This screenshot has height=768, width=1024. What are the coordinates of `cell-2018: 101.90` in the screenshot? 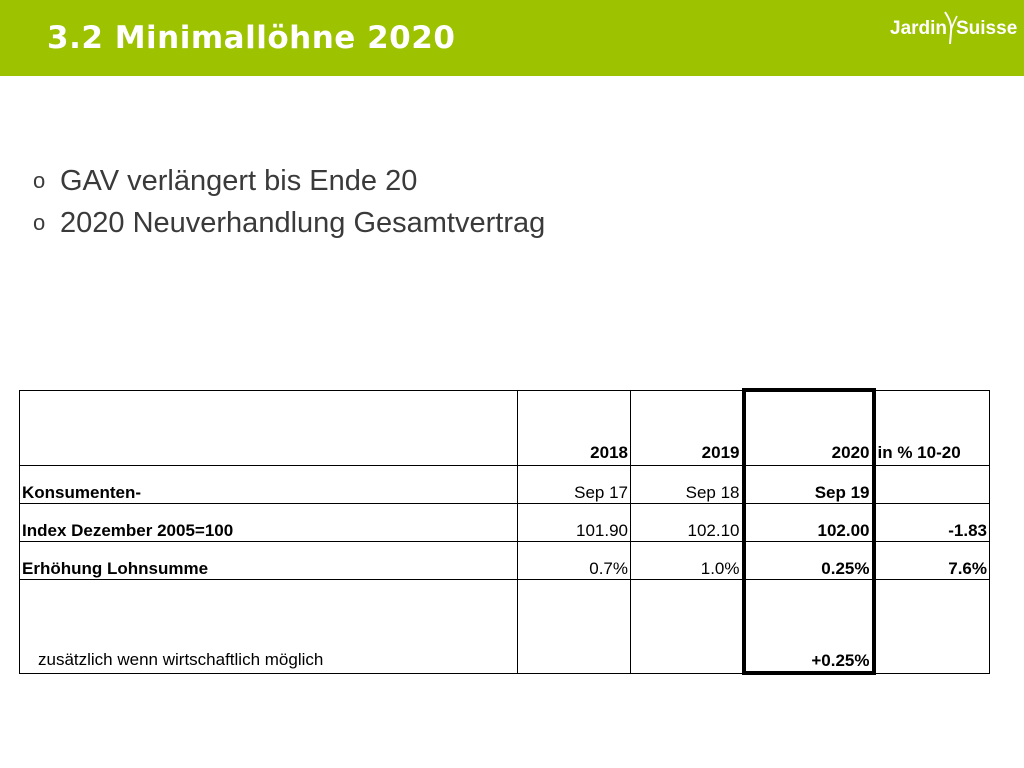 It's located at (574, 522).